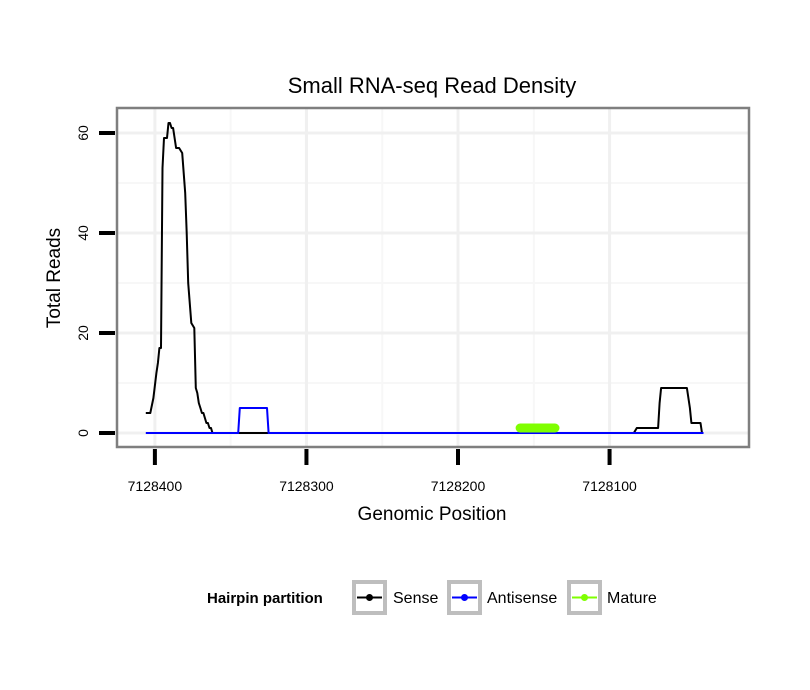 Image resolution: width=810 pixels, height=690 pixels. I want to click on series-line-antisense, so click(424, 420).